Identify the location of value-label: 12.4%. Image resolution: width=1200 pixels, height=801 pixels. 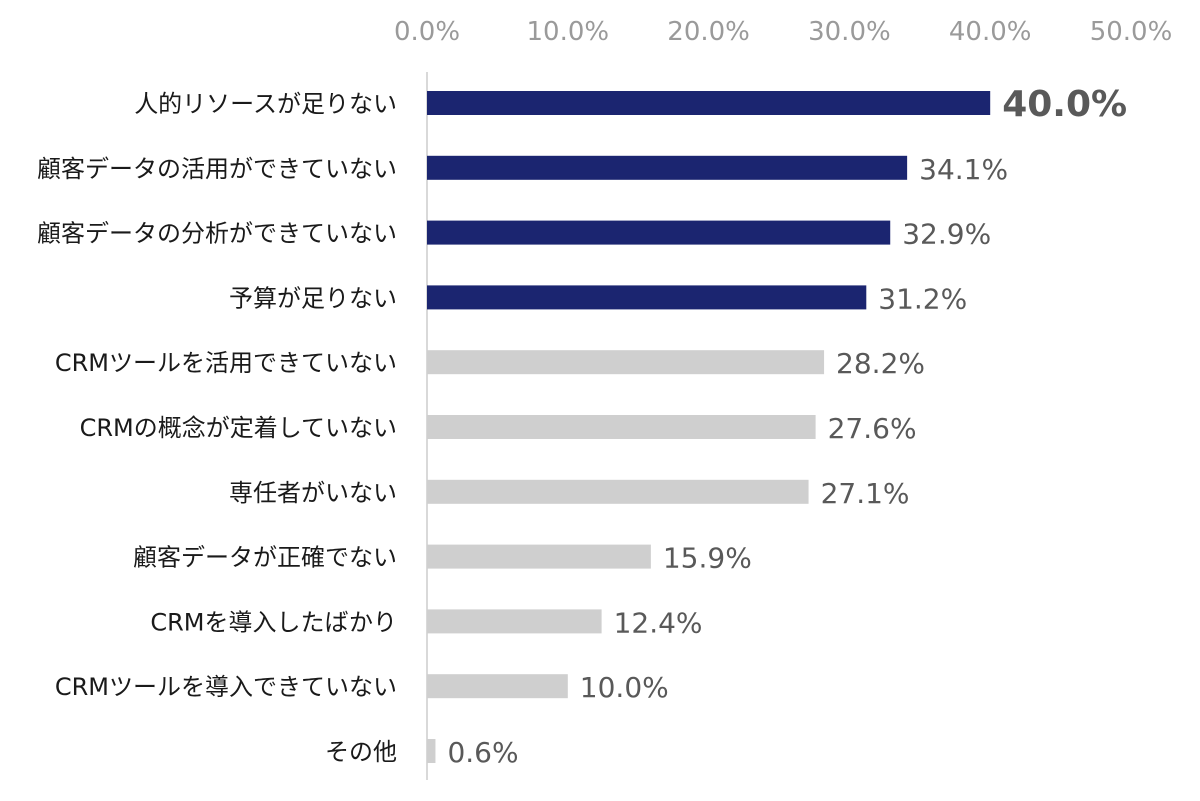
(658, 622).